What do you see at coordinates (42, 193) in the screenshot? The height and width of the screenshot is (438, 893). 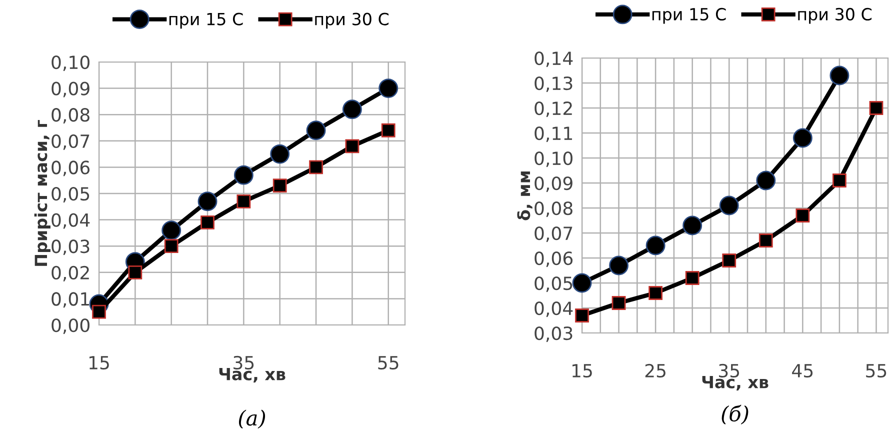 I see `y-axis-title: Приріст маси, г` at bounding box center [42, 193].